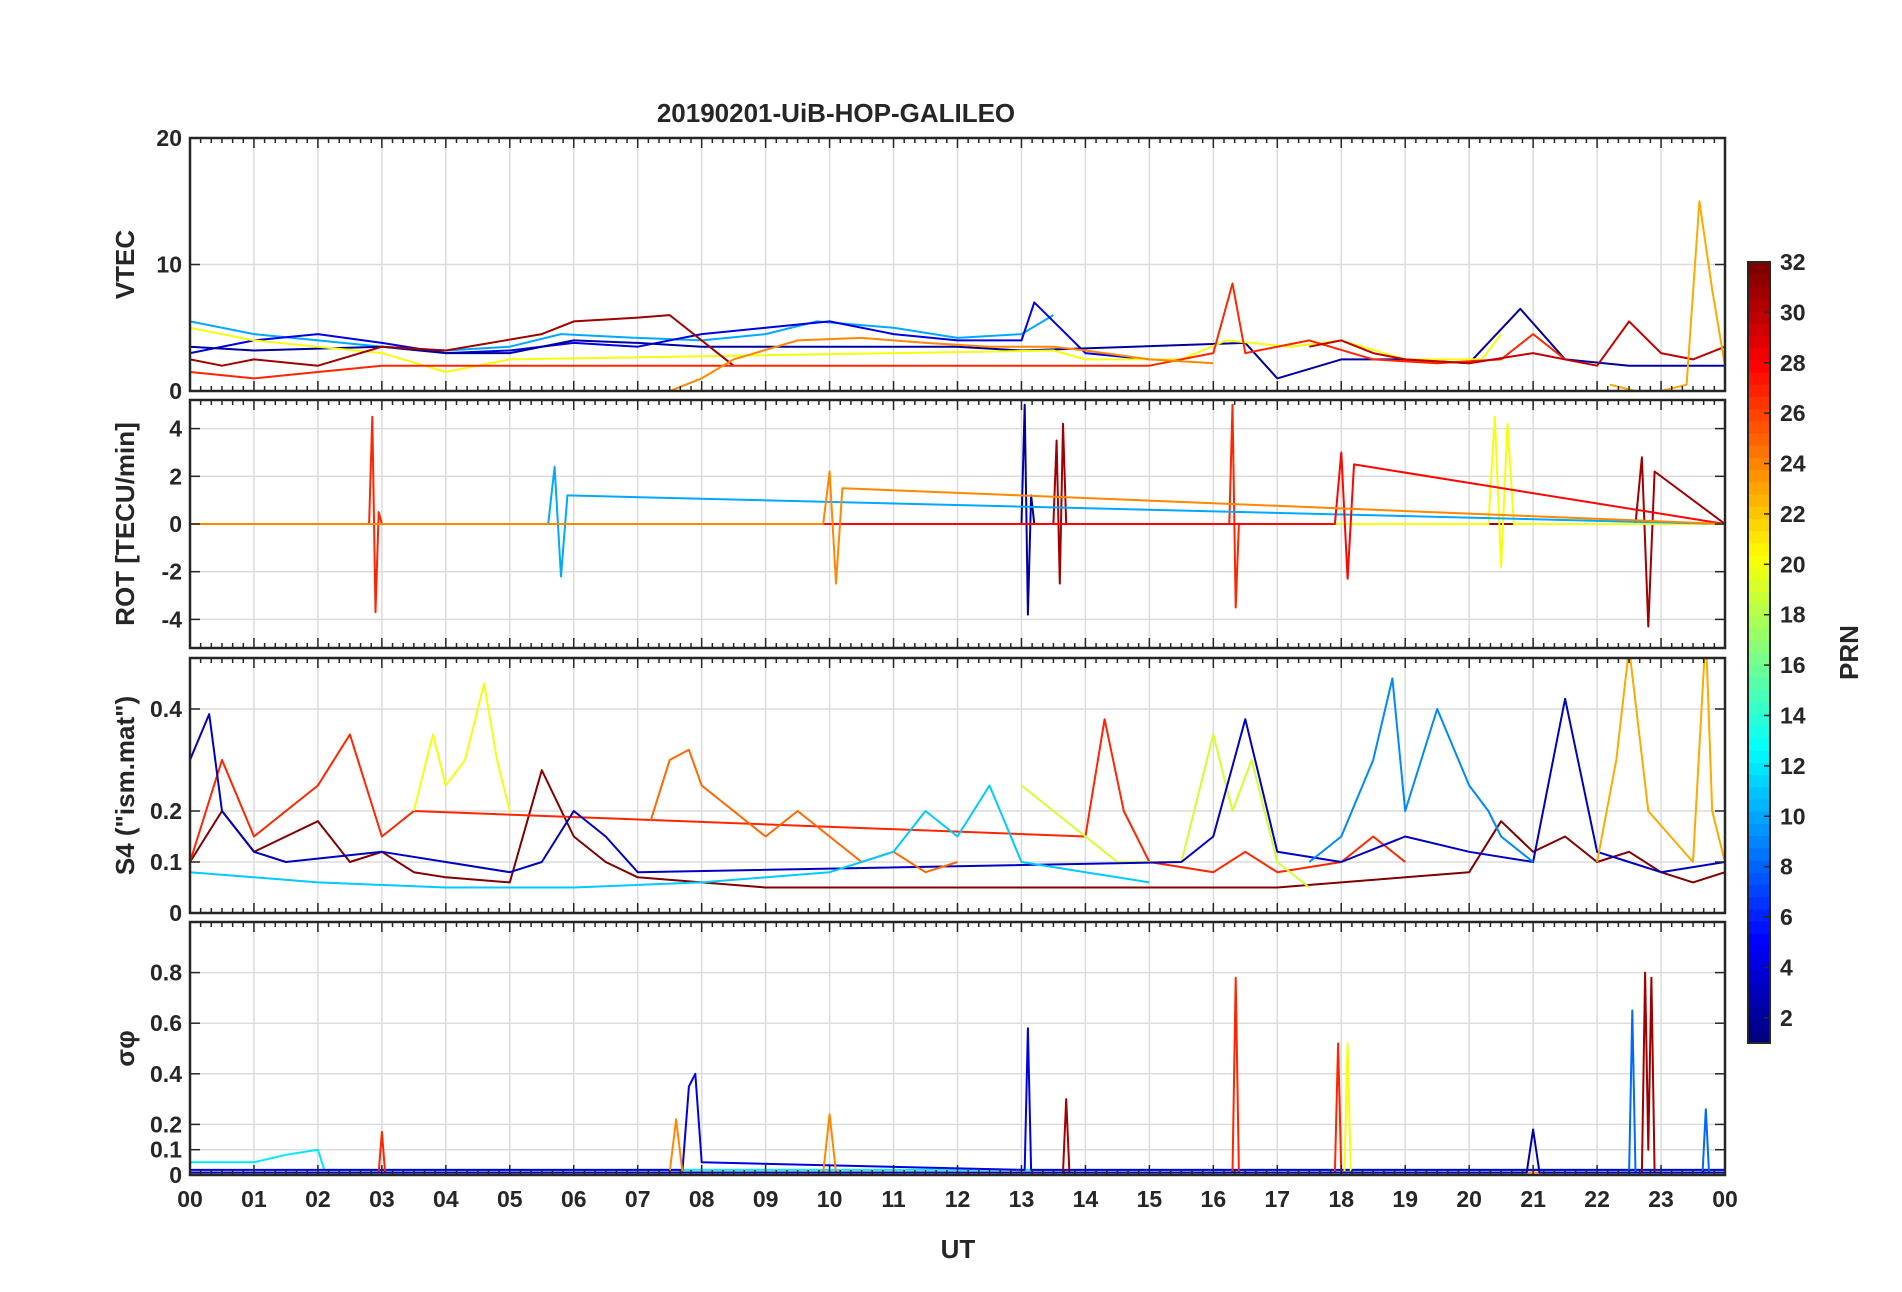  I want to click on x-tick-label: 19, so click(1405, 1199).